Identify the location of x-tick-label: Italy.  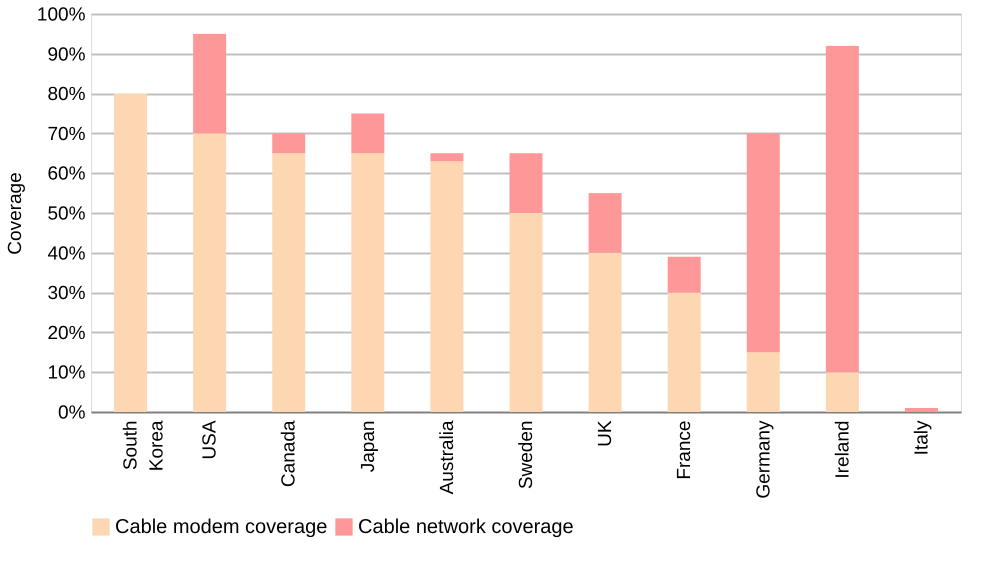
(921, 438).